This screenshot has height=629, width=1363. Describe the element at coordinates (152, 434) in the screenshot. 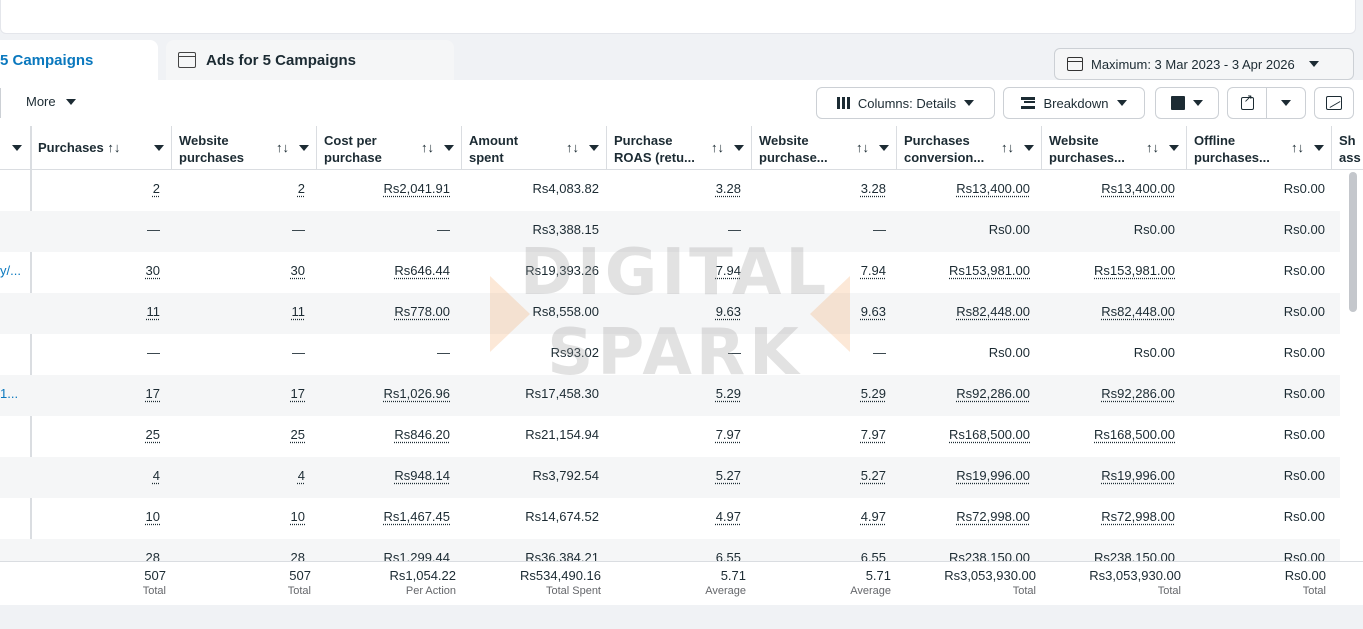

I see `cell-purchases: 25` at that location.